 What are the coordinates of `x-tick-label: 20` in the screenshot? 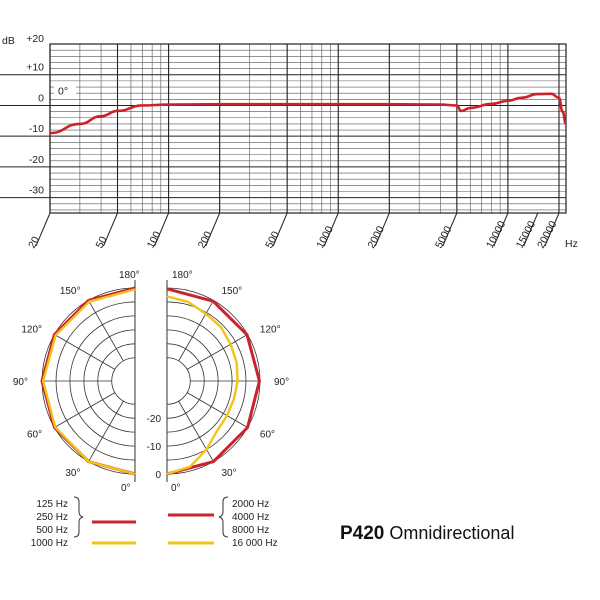 It's located at (34, 242).